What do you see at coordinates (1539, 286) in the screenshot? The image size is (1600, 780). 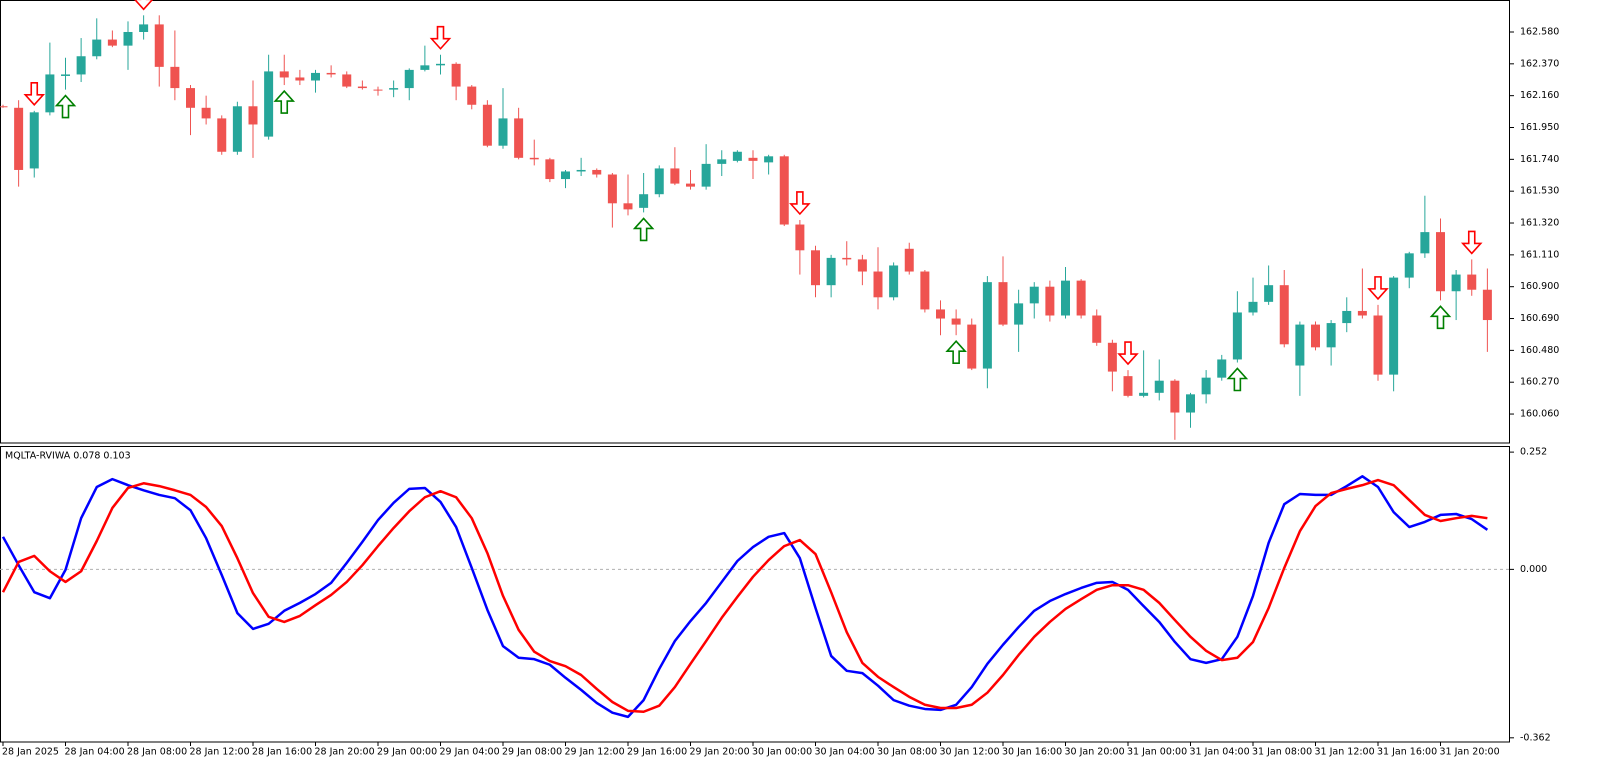 I see `y-tick-label: 160.900` at bounding box center [1539, 286].